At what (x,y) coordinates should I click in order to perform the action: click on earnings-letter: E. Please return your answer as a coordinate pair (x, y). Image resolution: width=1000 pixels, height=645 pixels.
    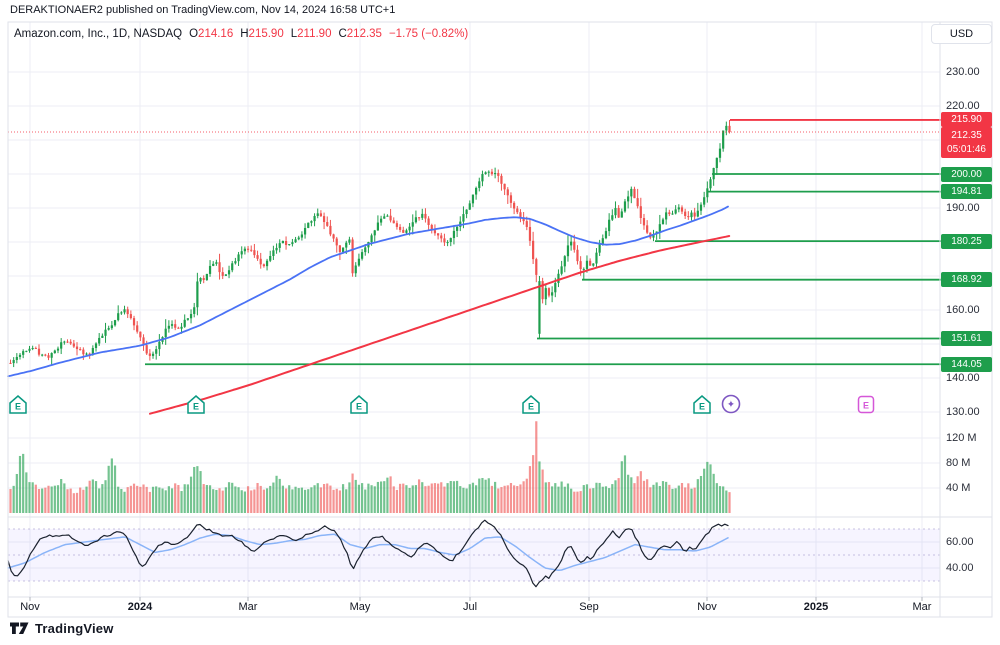
    Looking at the image, I should click on (196, 406).